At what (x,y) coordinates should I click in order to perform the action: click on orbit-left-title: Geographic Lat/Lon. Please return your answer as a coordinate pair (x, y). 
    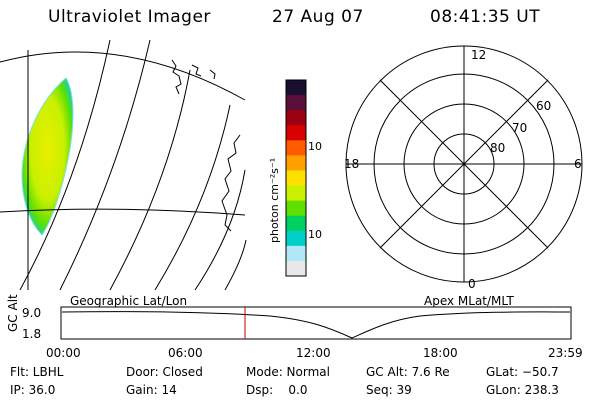
    Looking at the image, I should click on (129, 301).